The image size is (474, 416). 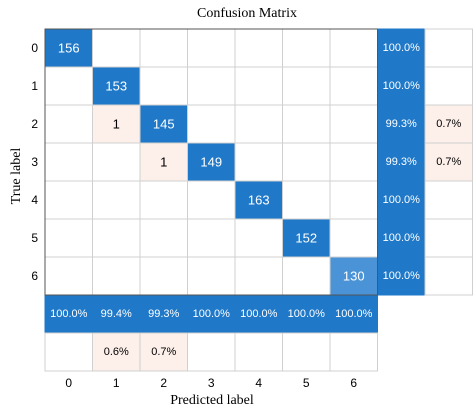 I want to click on column-summary-correct: 99.4%, so click(x=116, y=314).